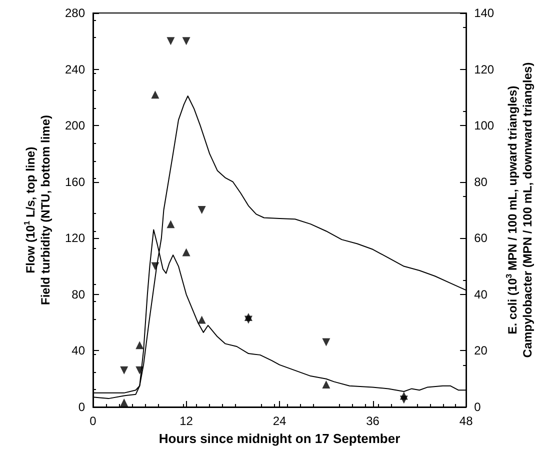 The height and width of the screenshot is (454, 543). What do you see at coordinates (75, 69) in the screenshot?
I see `y-tick-label: 240` at bounding box center [75, 69].